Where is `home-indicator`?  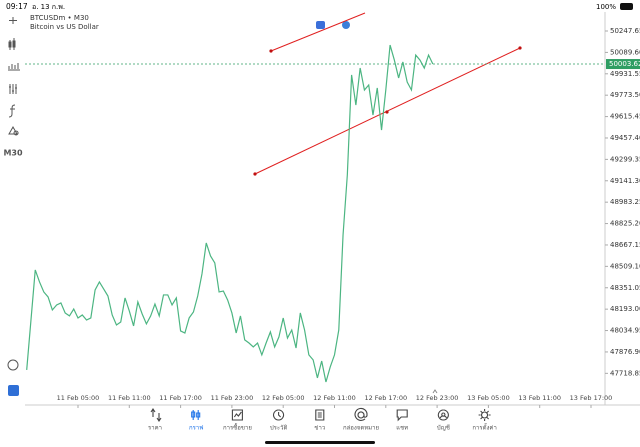
home-indicator is located at coordinates (320, 442).